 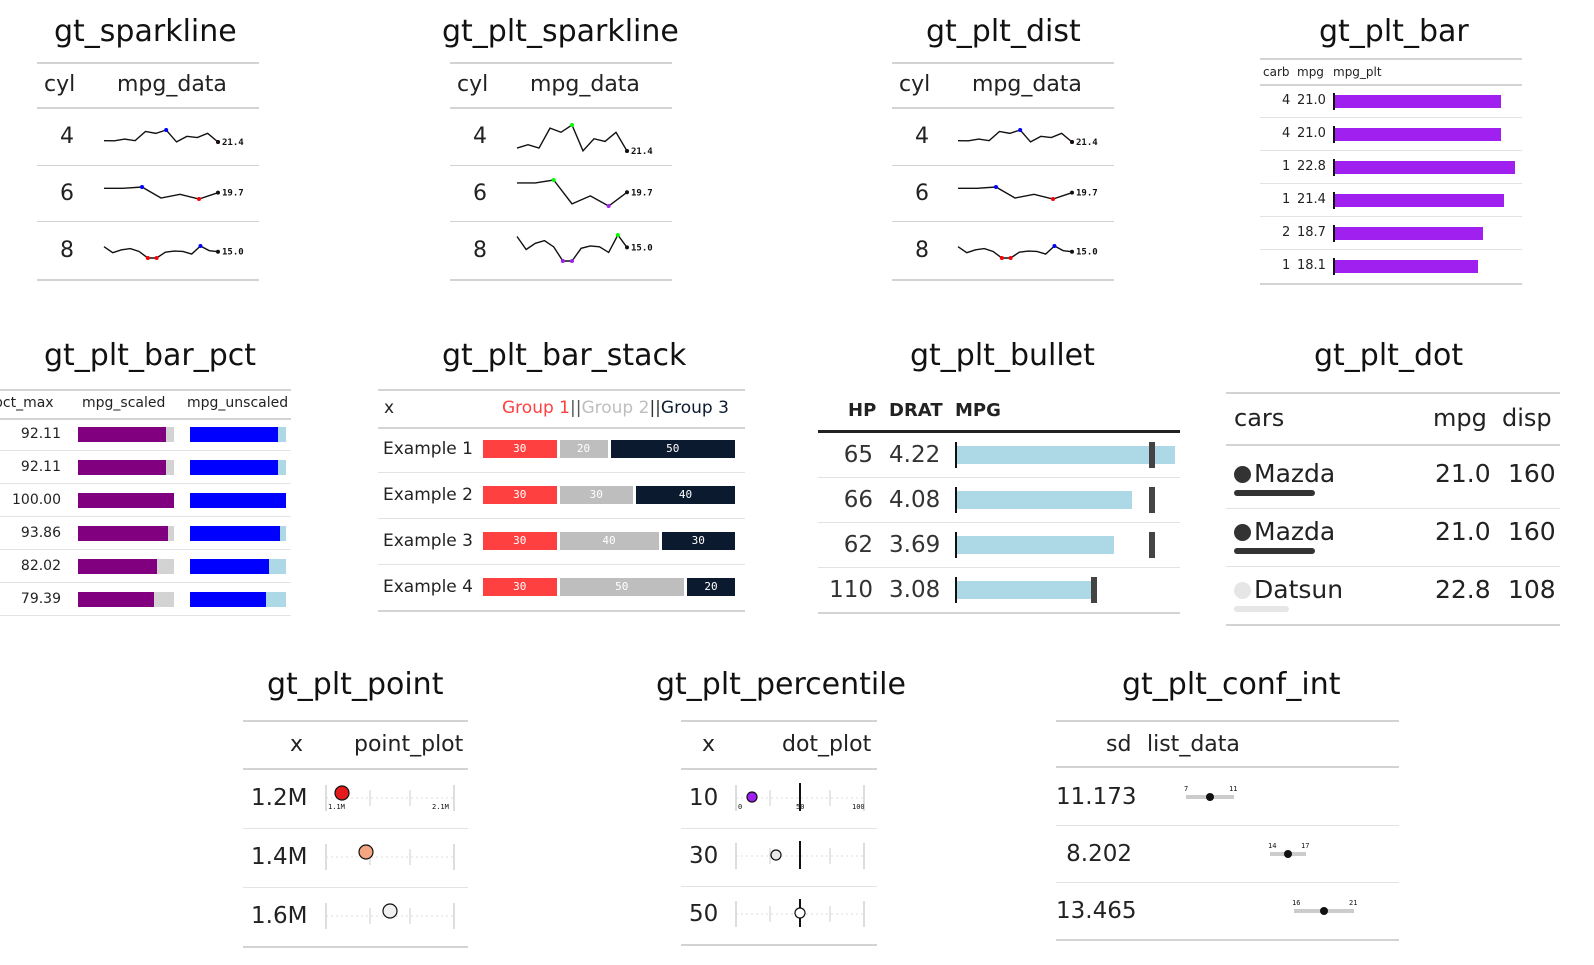 I want to click on column-header: list_data, so click(x=1193, y=744).